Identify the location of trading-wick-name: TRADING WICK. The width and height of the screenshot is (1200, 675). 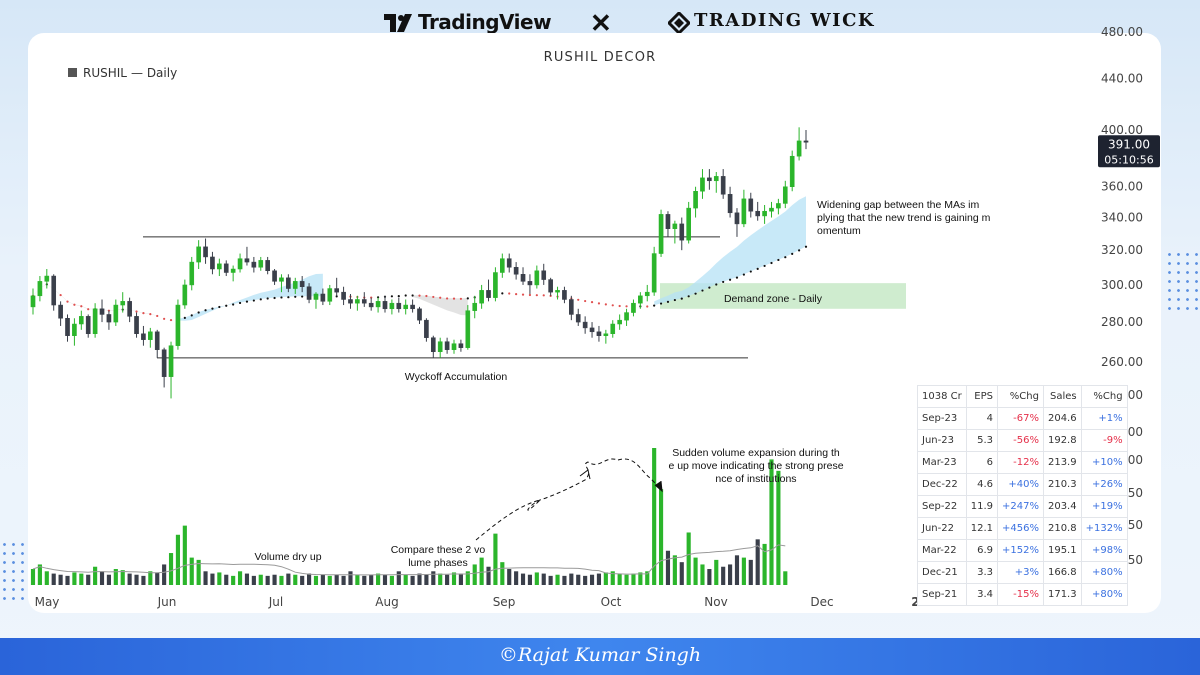
(785, 20).